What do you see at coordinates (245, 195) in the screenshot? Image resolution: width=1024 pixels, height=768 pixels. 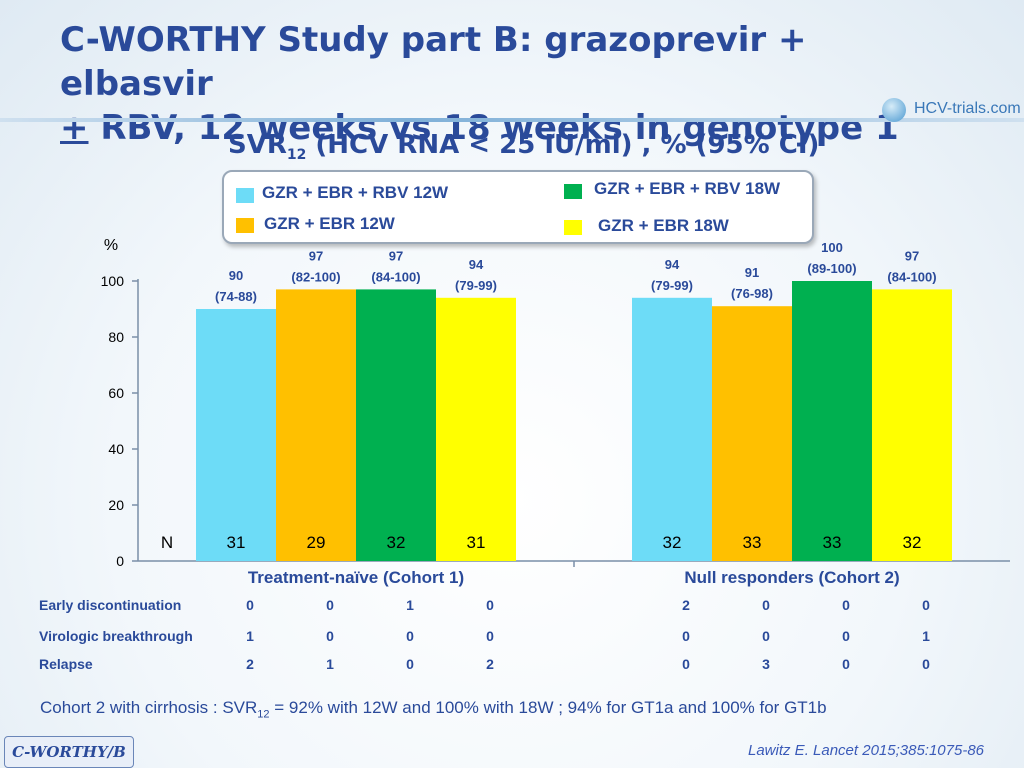 I see `legend-swatch-rbv-12w` at bounding box center [245, 195].